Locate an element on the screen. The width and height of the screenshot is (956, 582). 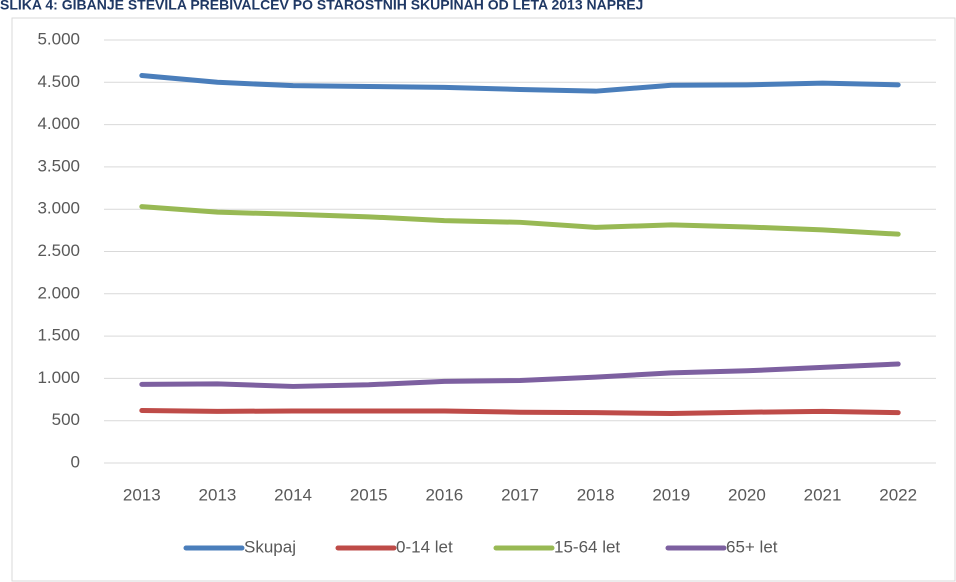
x-tick-label: 2020 is located at coordinates (747, 494).